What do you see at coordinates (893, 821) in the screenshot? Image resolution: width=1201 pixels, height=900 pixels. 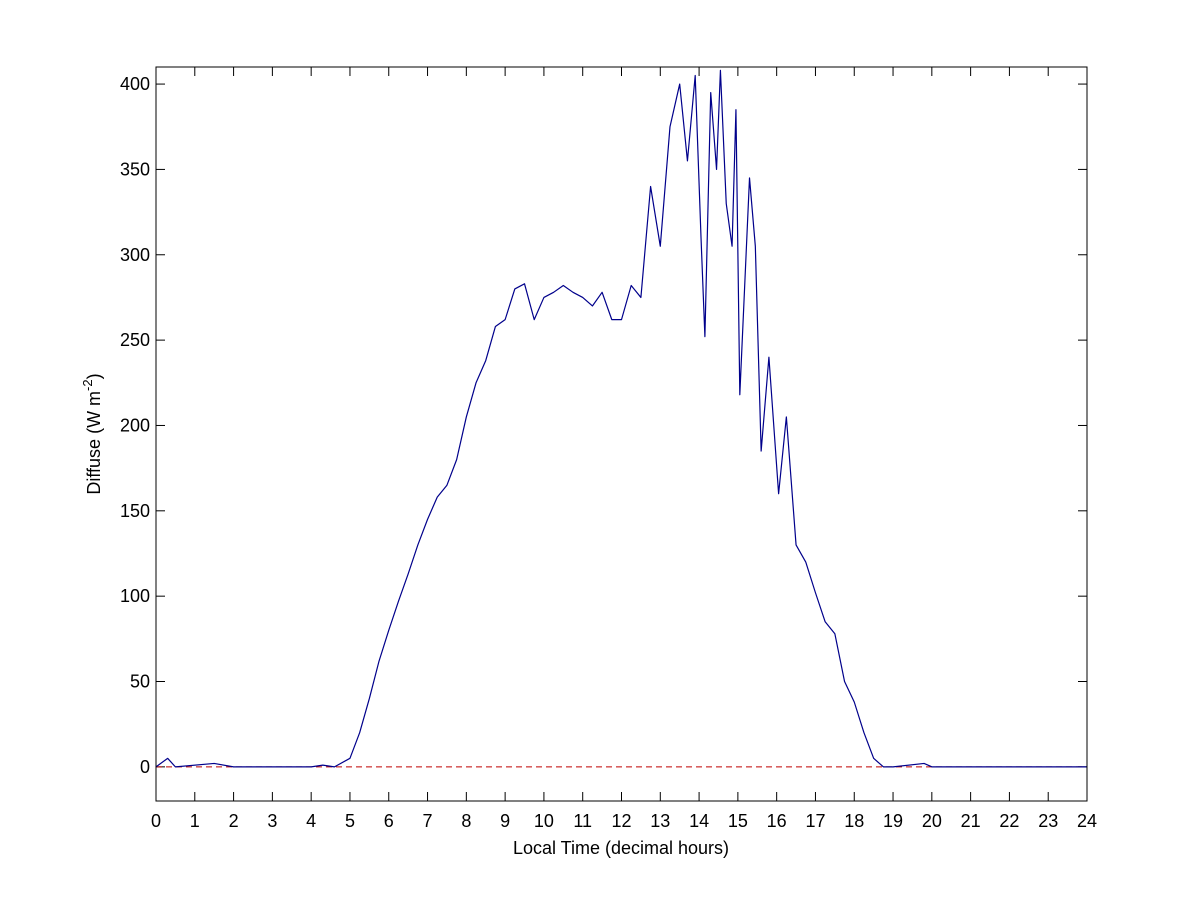 I see `x-tick-label: 19` at bounding box center [893, 821].